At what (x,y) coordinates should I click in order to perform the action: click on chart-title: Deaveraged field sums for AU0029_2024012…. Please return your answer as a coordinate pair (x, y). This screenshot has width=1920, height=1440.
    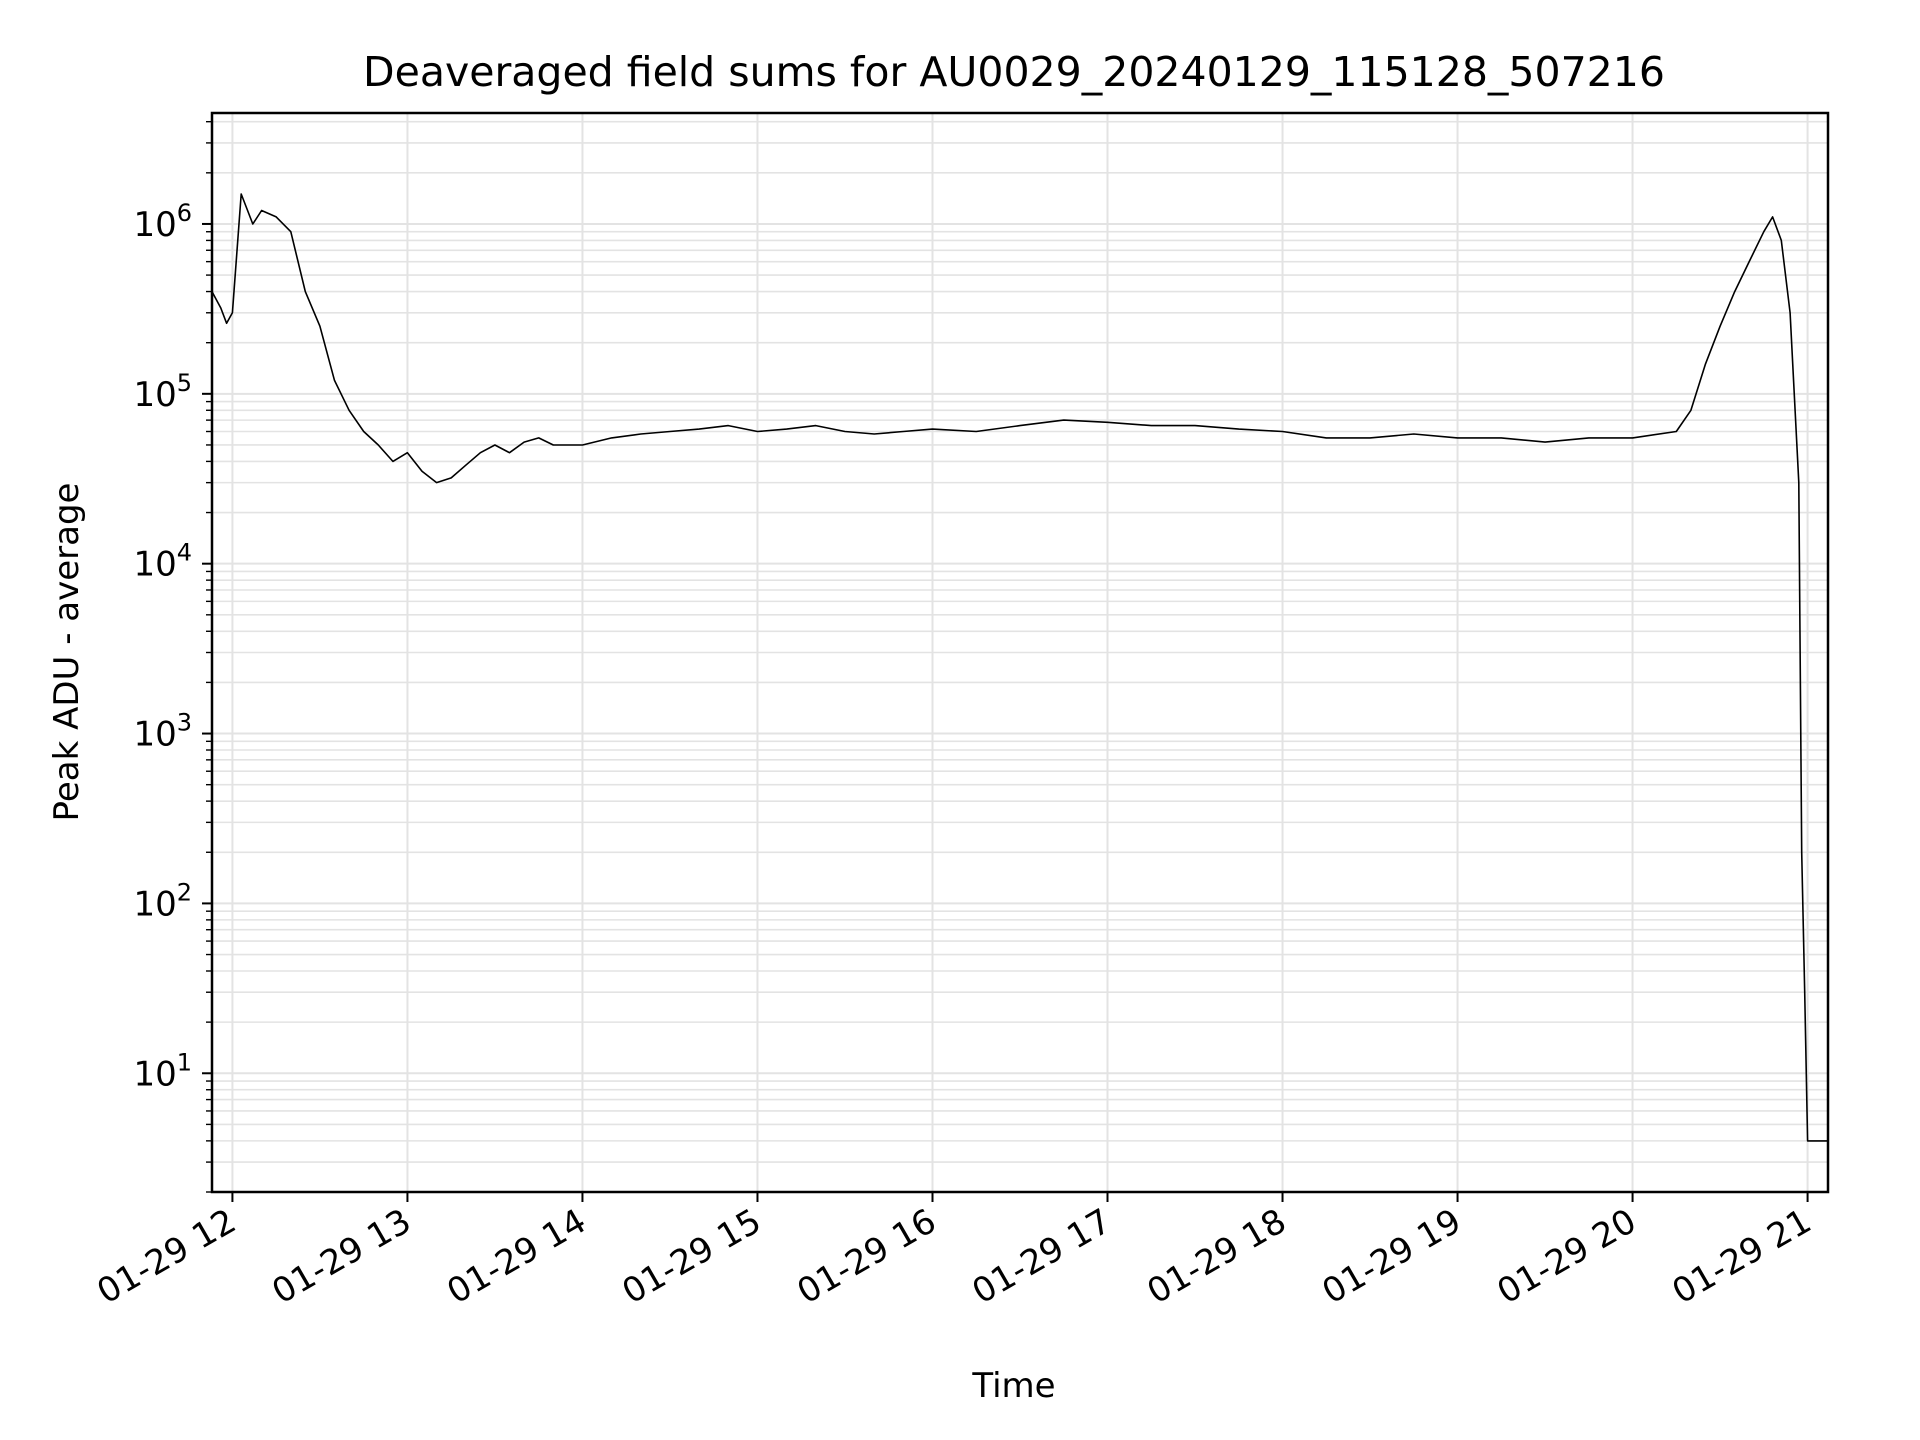
    Looking at the image, I should click on (1014, 72).